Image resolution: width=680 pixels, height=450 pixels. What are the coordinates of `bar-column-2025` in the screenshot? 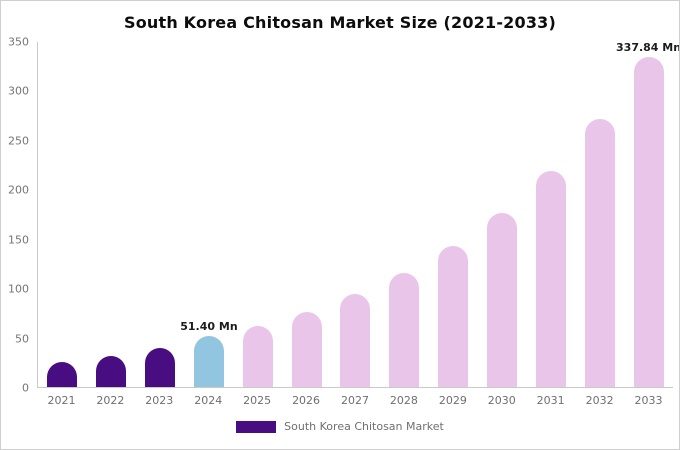 It's located at (257, 214).